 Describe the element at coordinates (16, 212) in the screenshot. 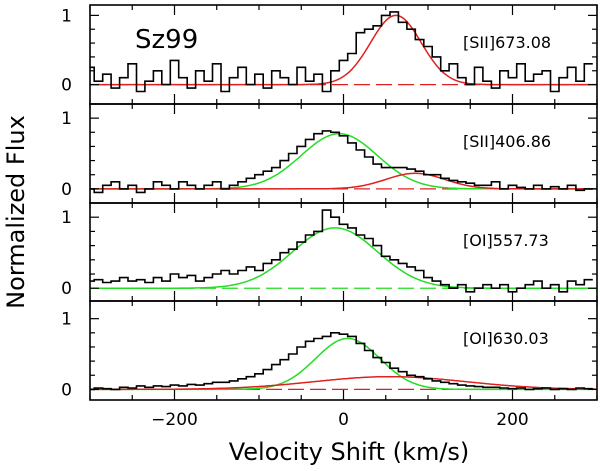

I see `y-axis-title: Normalized Flux` at that location.